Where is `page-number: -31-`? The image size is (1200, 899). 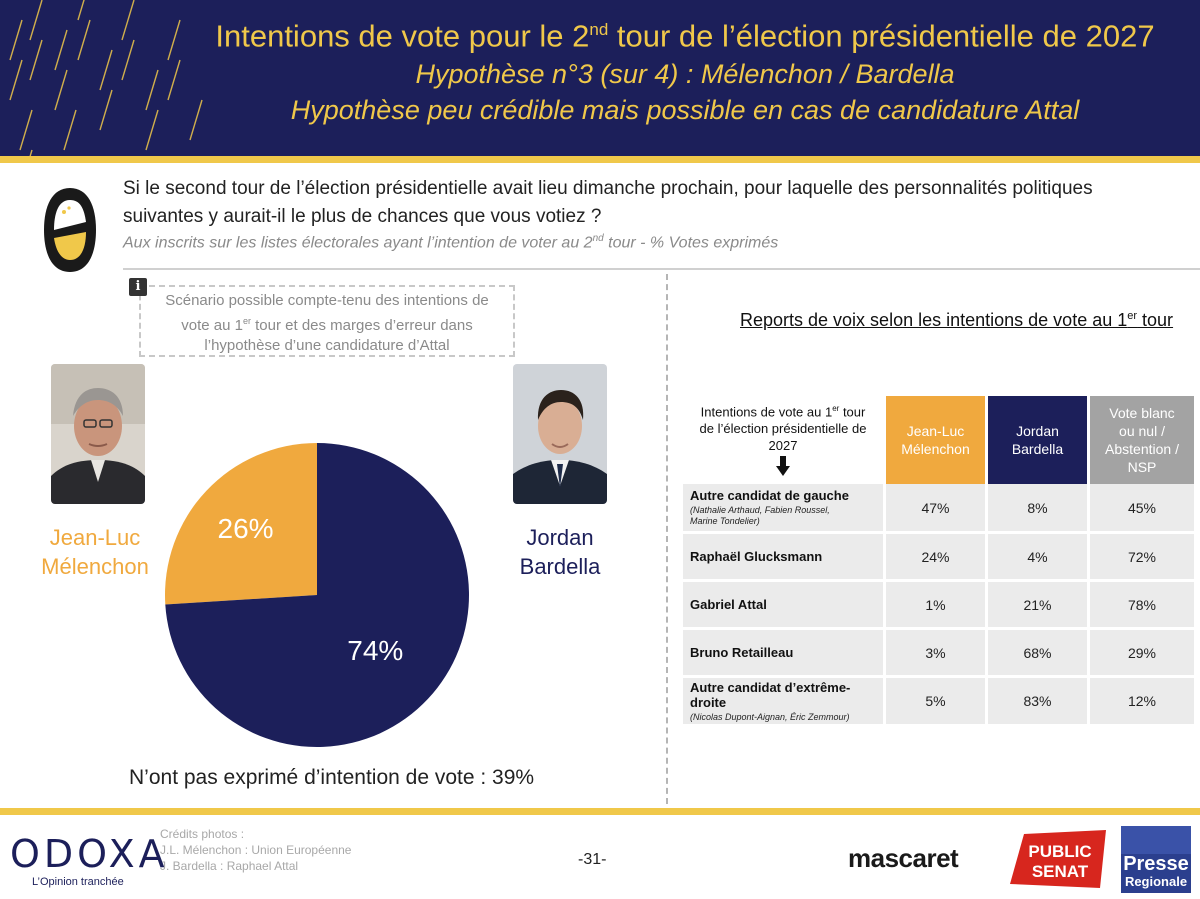
page-number: -31- is located at coordinates (592, 859).